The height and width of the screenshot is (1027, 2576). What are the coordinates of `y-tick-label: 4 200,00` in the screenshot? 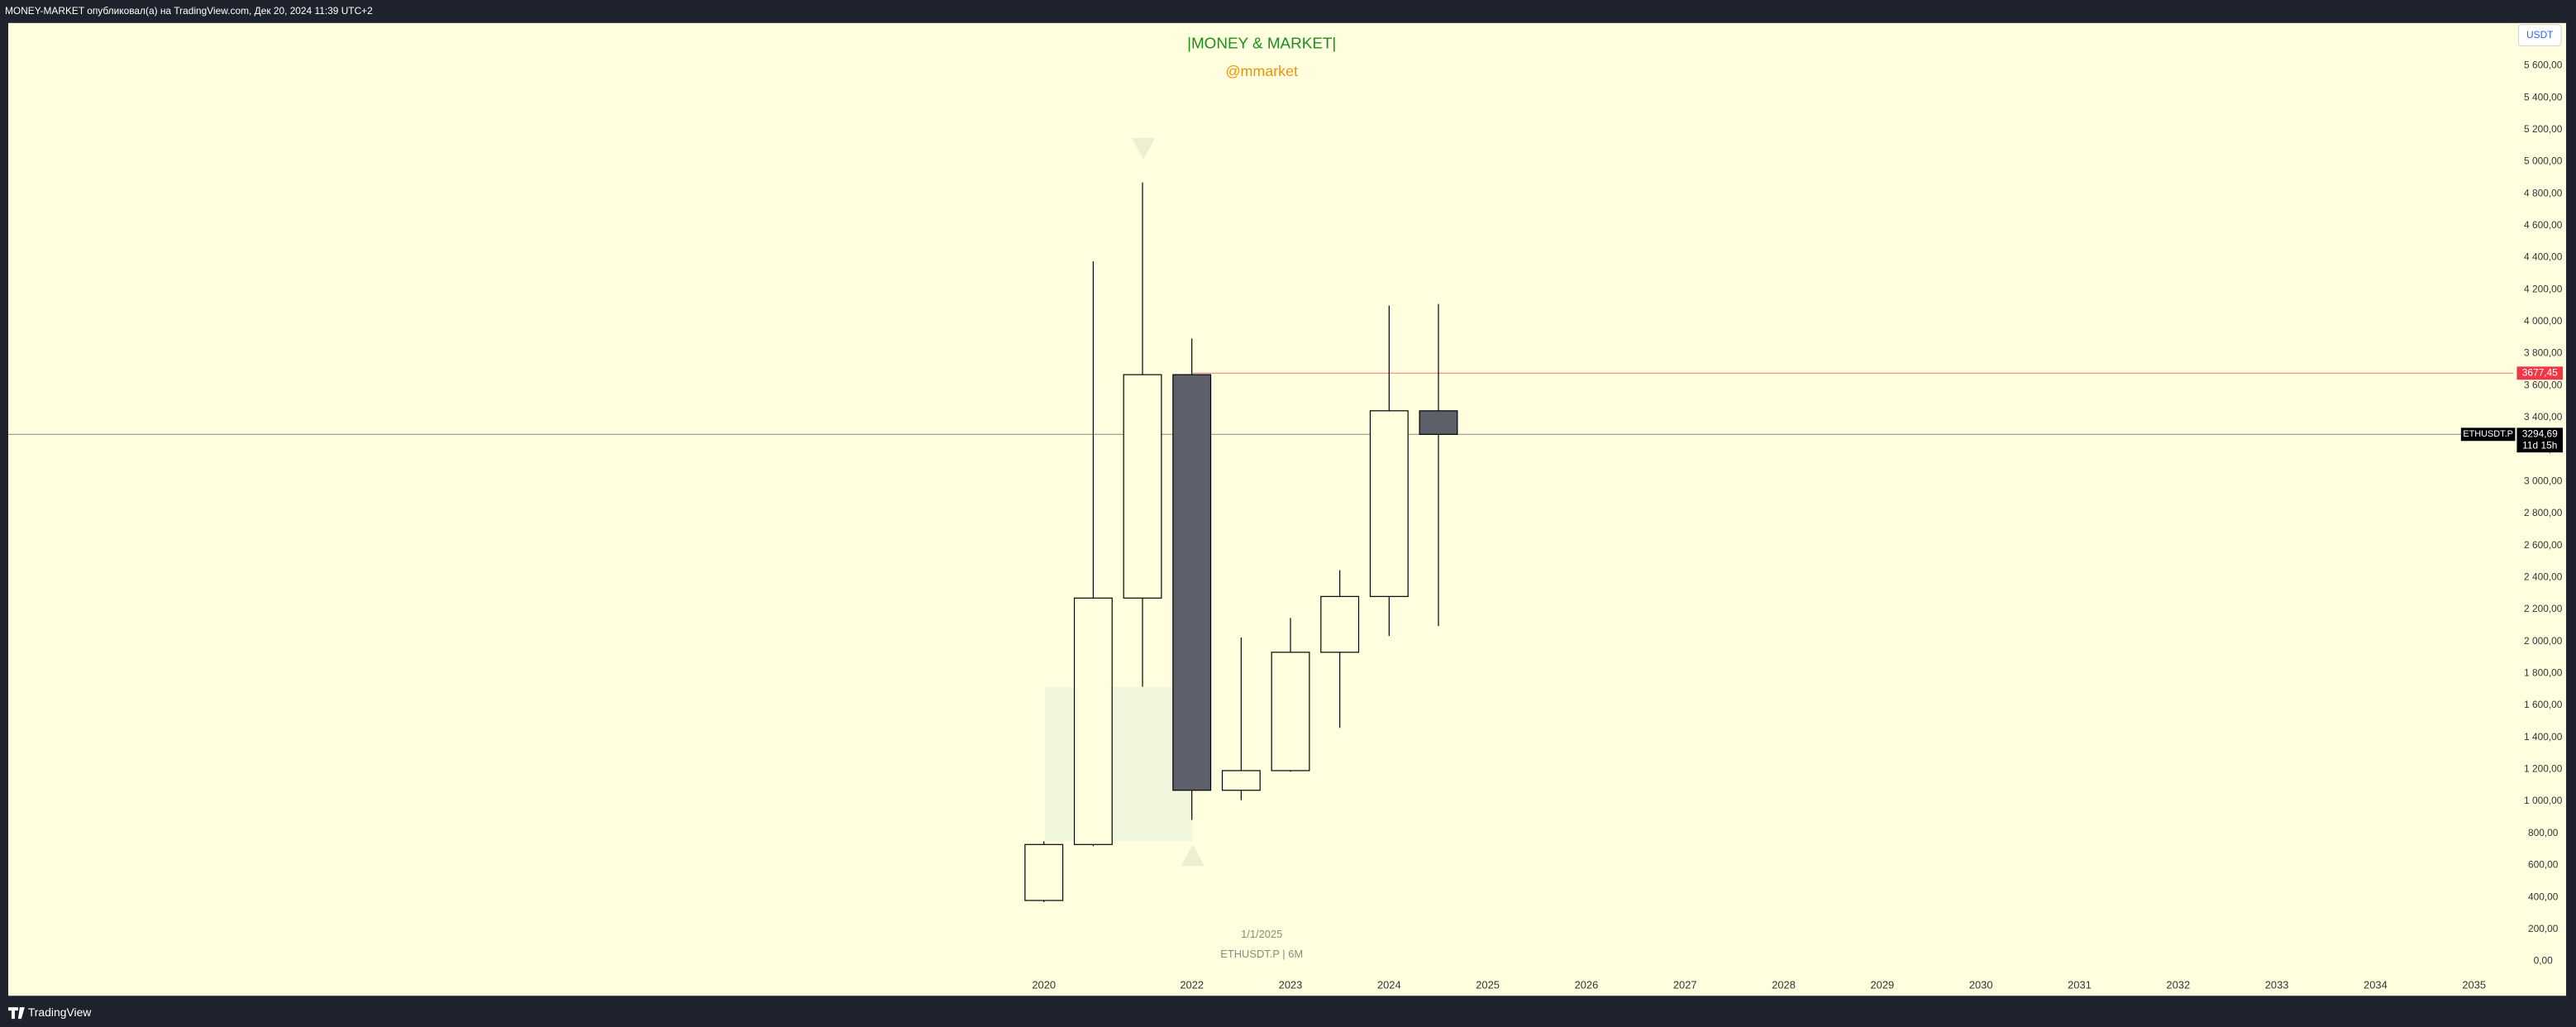 It's located at (2543, 289).